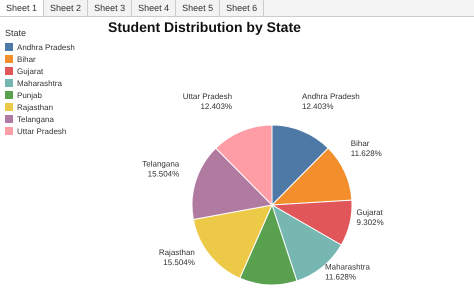 The image size is (474, 292). What do you see at coordinates (35, 107) in the screenshot?
I see `legend-label: Rajasthan` at bounding box center [35, 107].